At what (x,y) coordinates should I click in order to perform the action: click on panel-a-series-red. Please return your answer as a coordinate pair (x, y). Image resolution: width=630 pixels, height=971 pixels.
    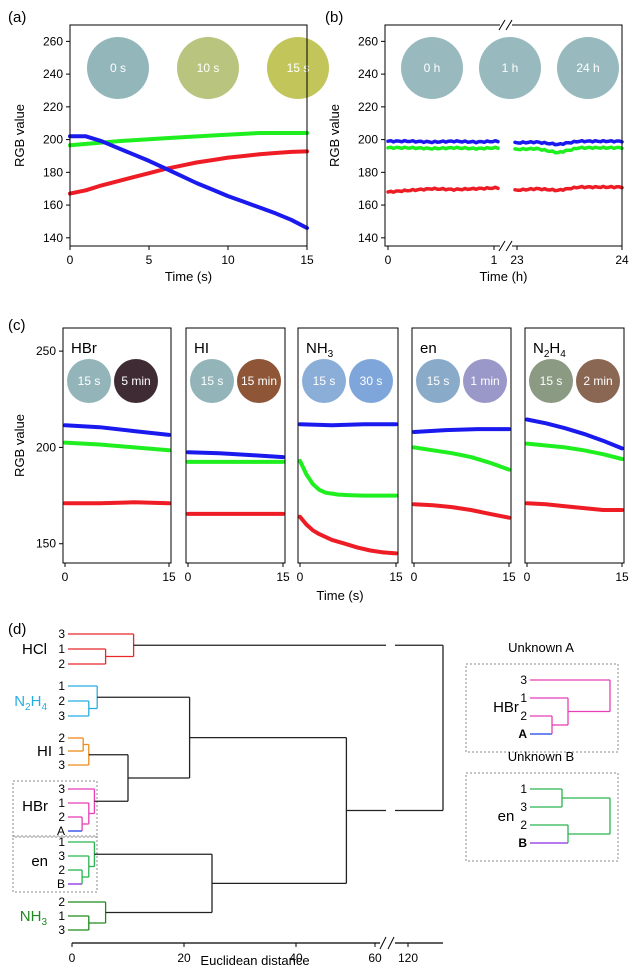
    Looking at the image, I should click on (188, 172).